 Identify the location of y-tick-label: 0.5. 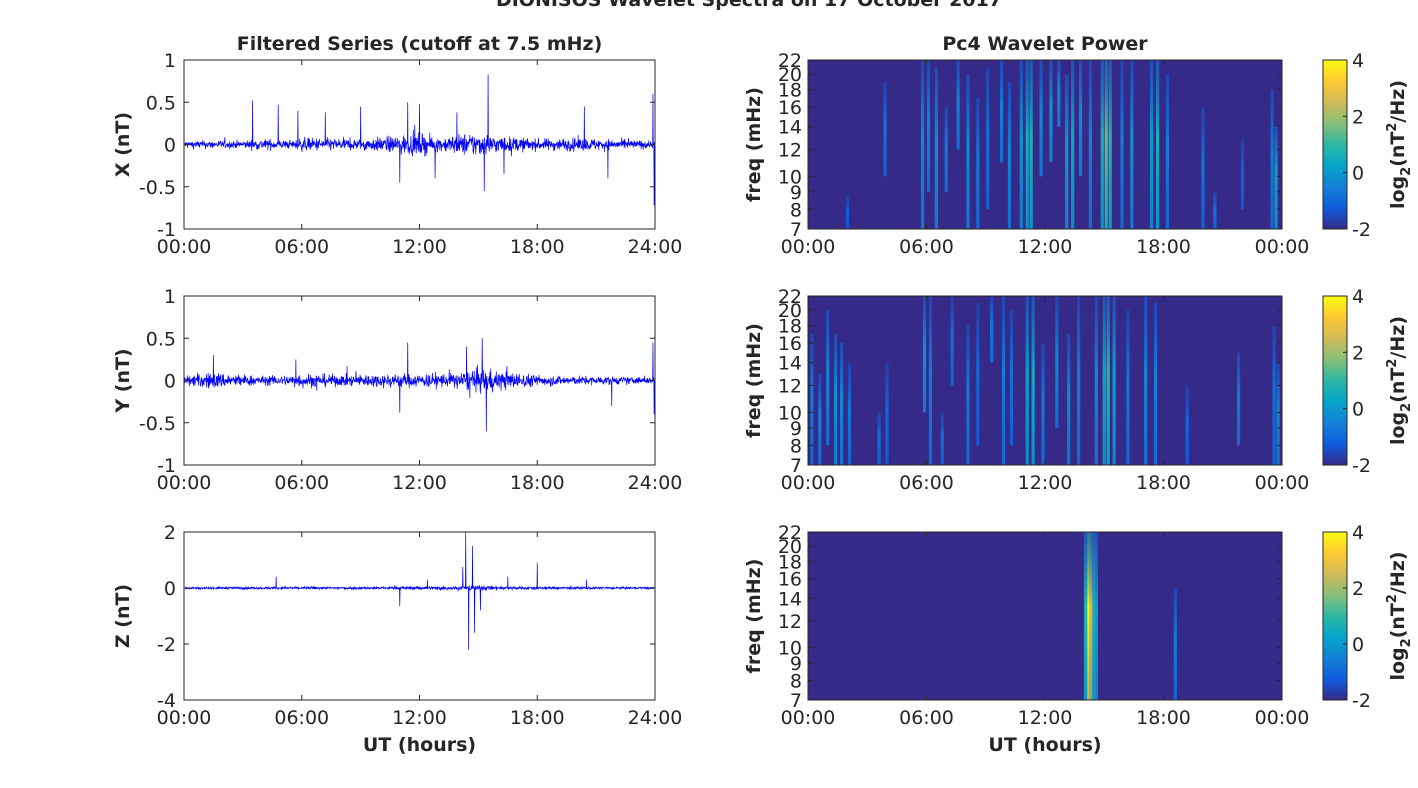
(161, 103).